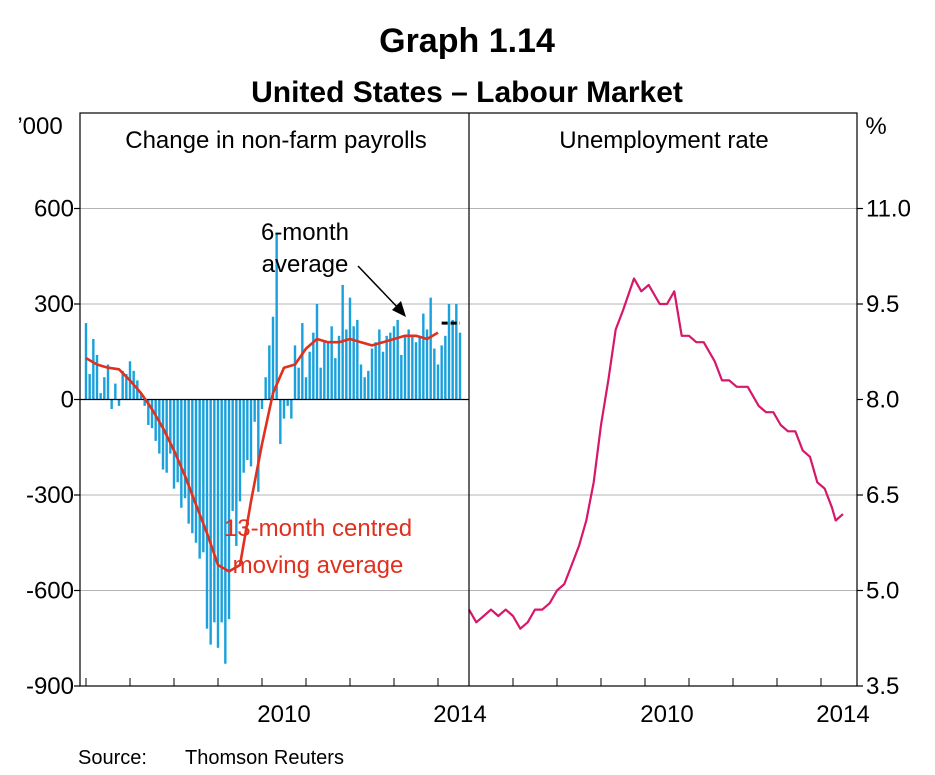  What do you see at coordinates (318, 528) in the screenshot?
I see `moving-average-annotation-line1: 13-month centred` at bounding box center [318, 528].